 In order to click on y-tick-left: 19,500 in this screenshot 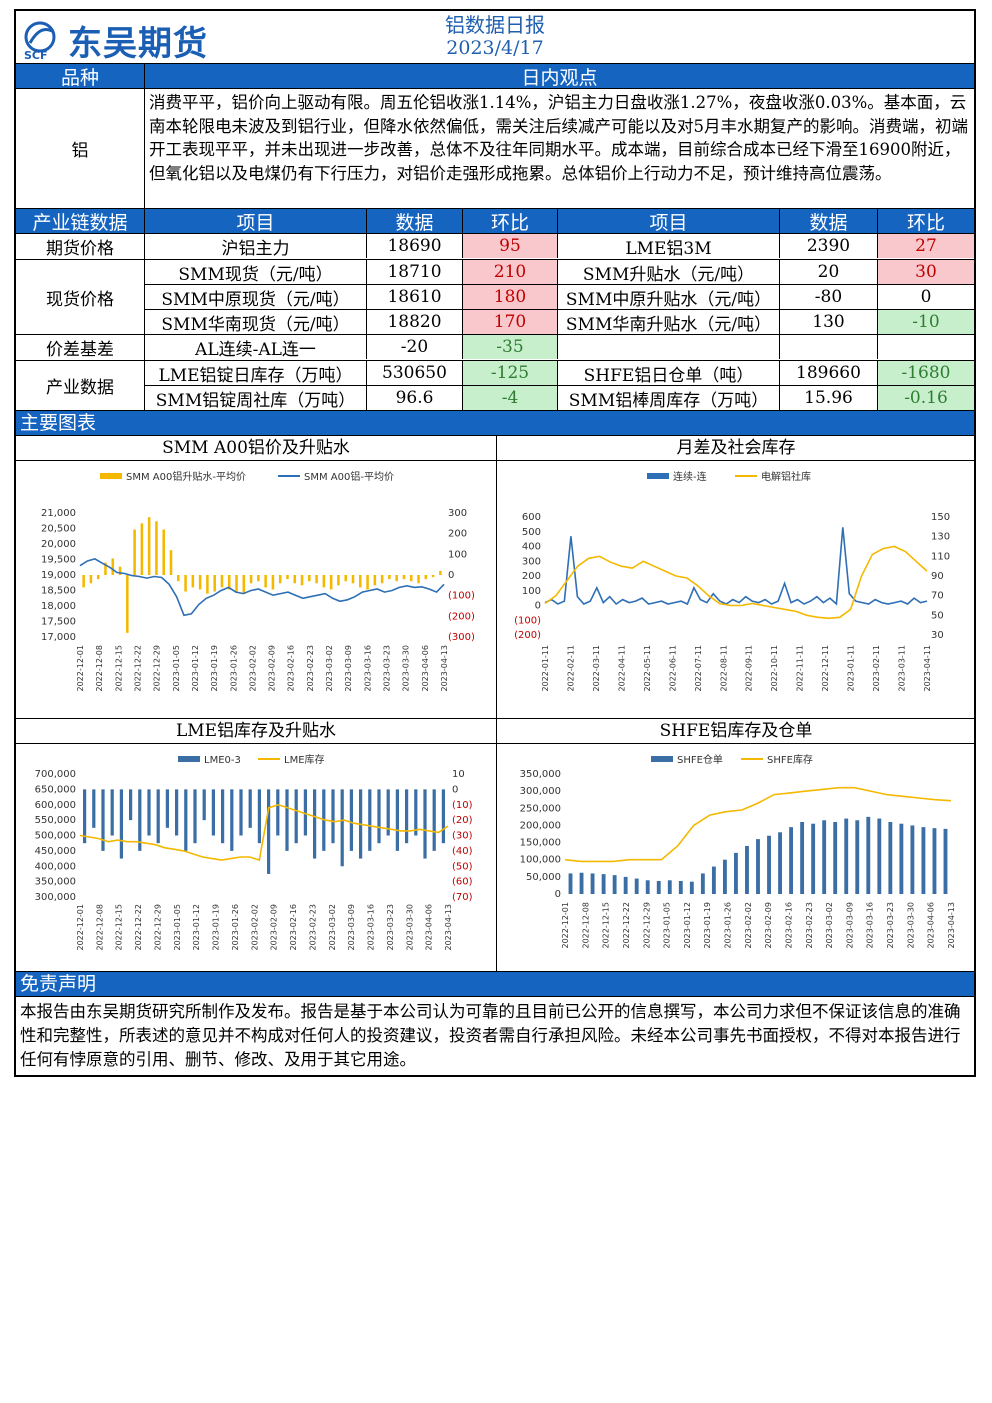, I will do `click(58, 560)`.